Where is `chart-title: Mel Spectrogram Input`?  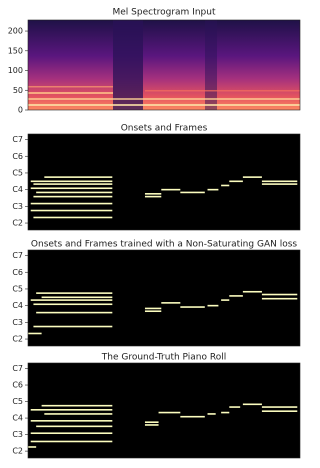 chart-title: Mel Spectrogram Input is located at coordinates (164, 13).